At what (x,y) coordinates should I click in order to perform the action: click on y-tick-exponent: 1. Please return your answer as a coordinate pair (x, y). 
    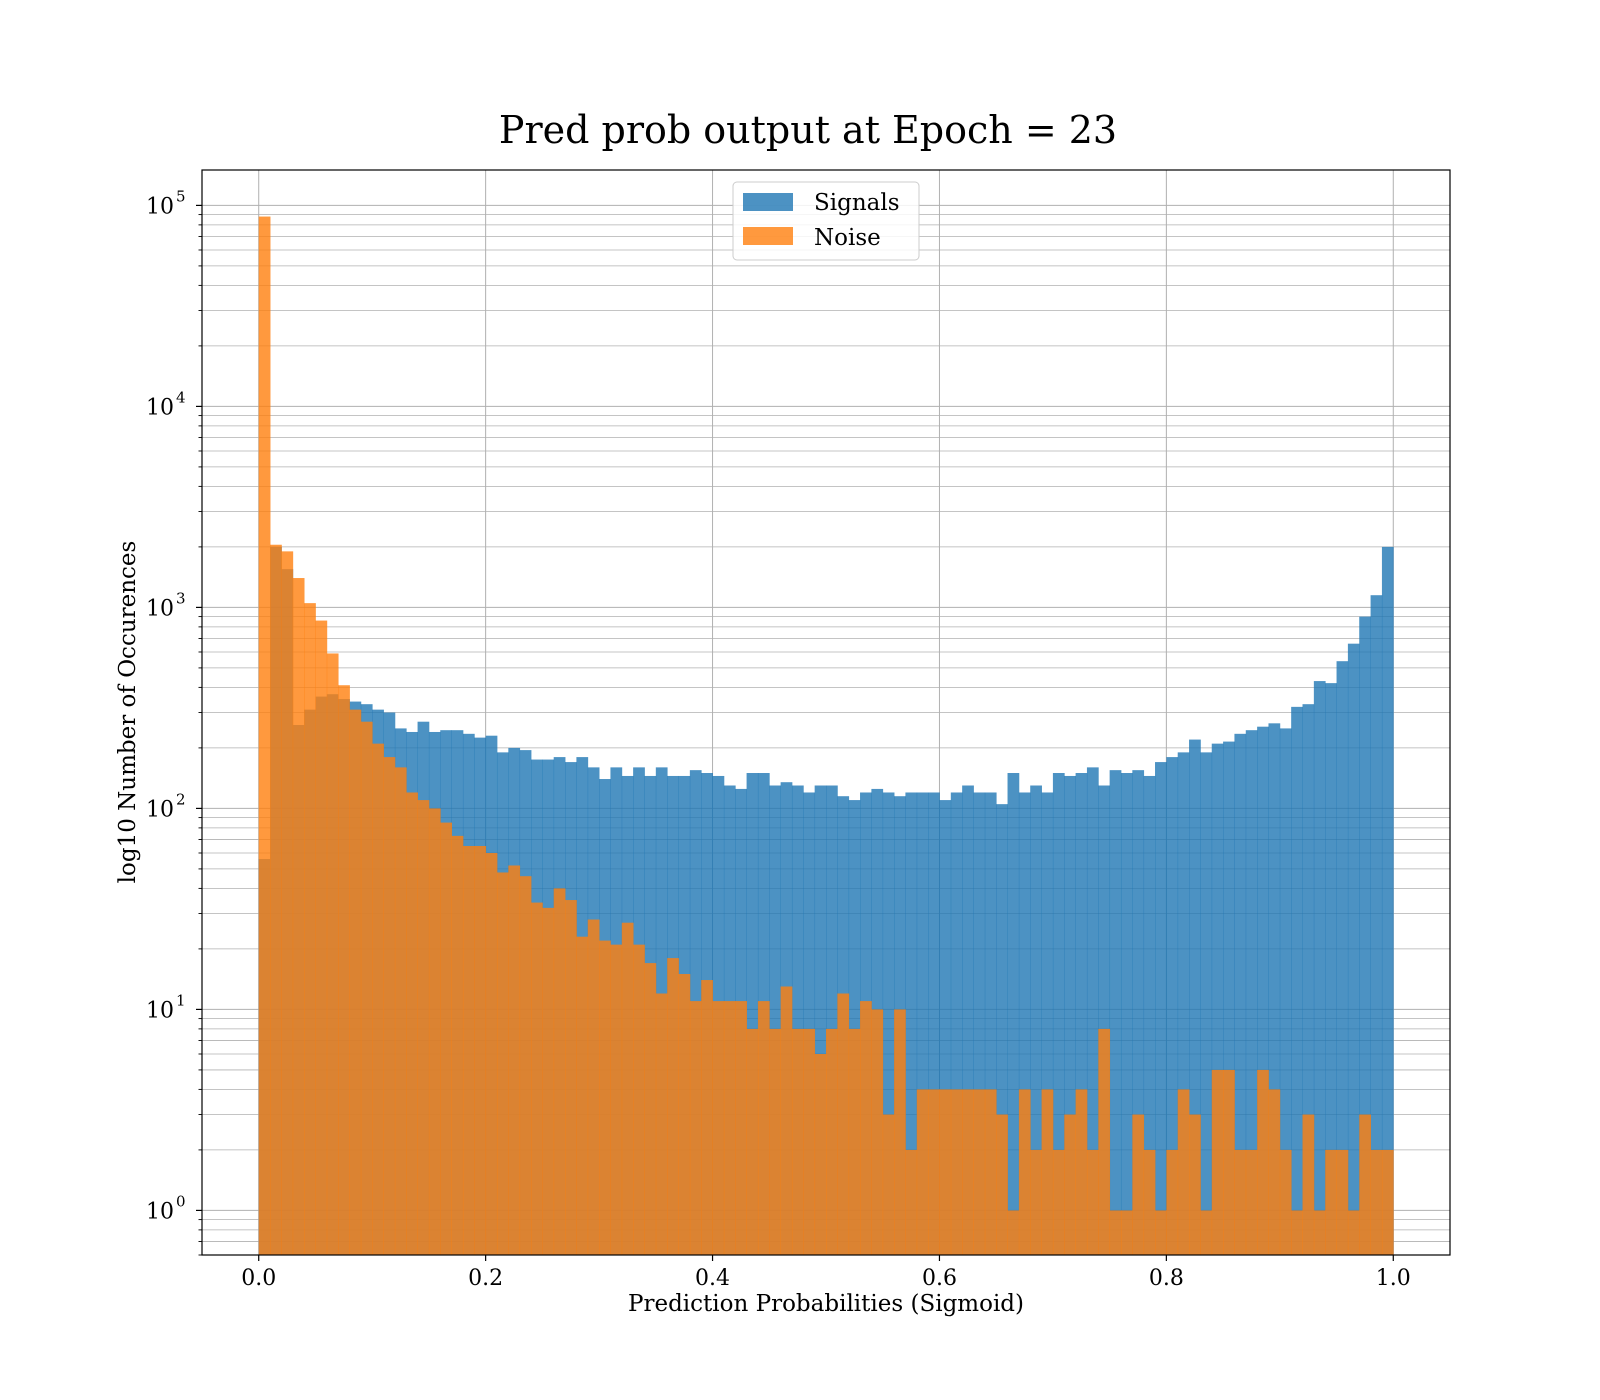
    Looking at the image, I should click on (181, 1000).